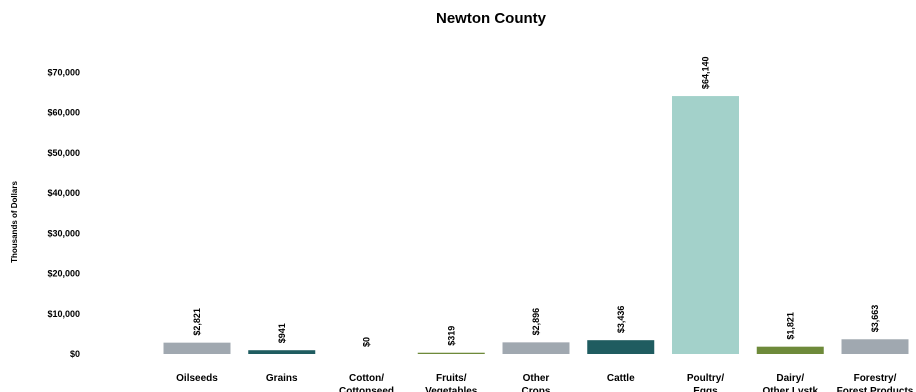  What do you see at coordinates (790, 326) in the screenshot?
I see `data-label: $1,821` at bounding box center [790, 326].